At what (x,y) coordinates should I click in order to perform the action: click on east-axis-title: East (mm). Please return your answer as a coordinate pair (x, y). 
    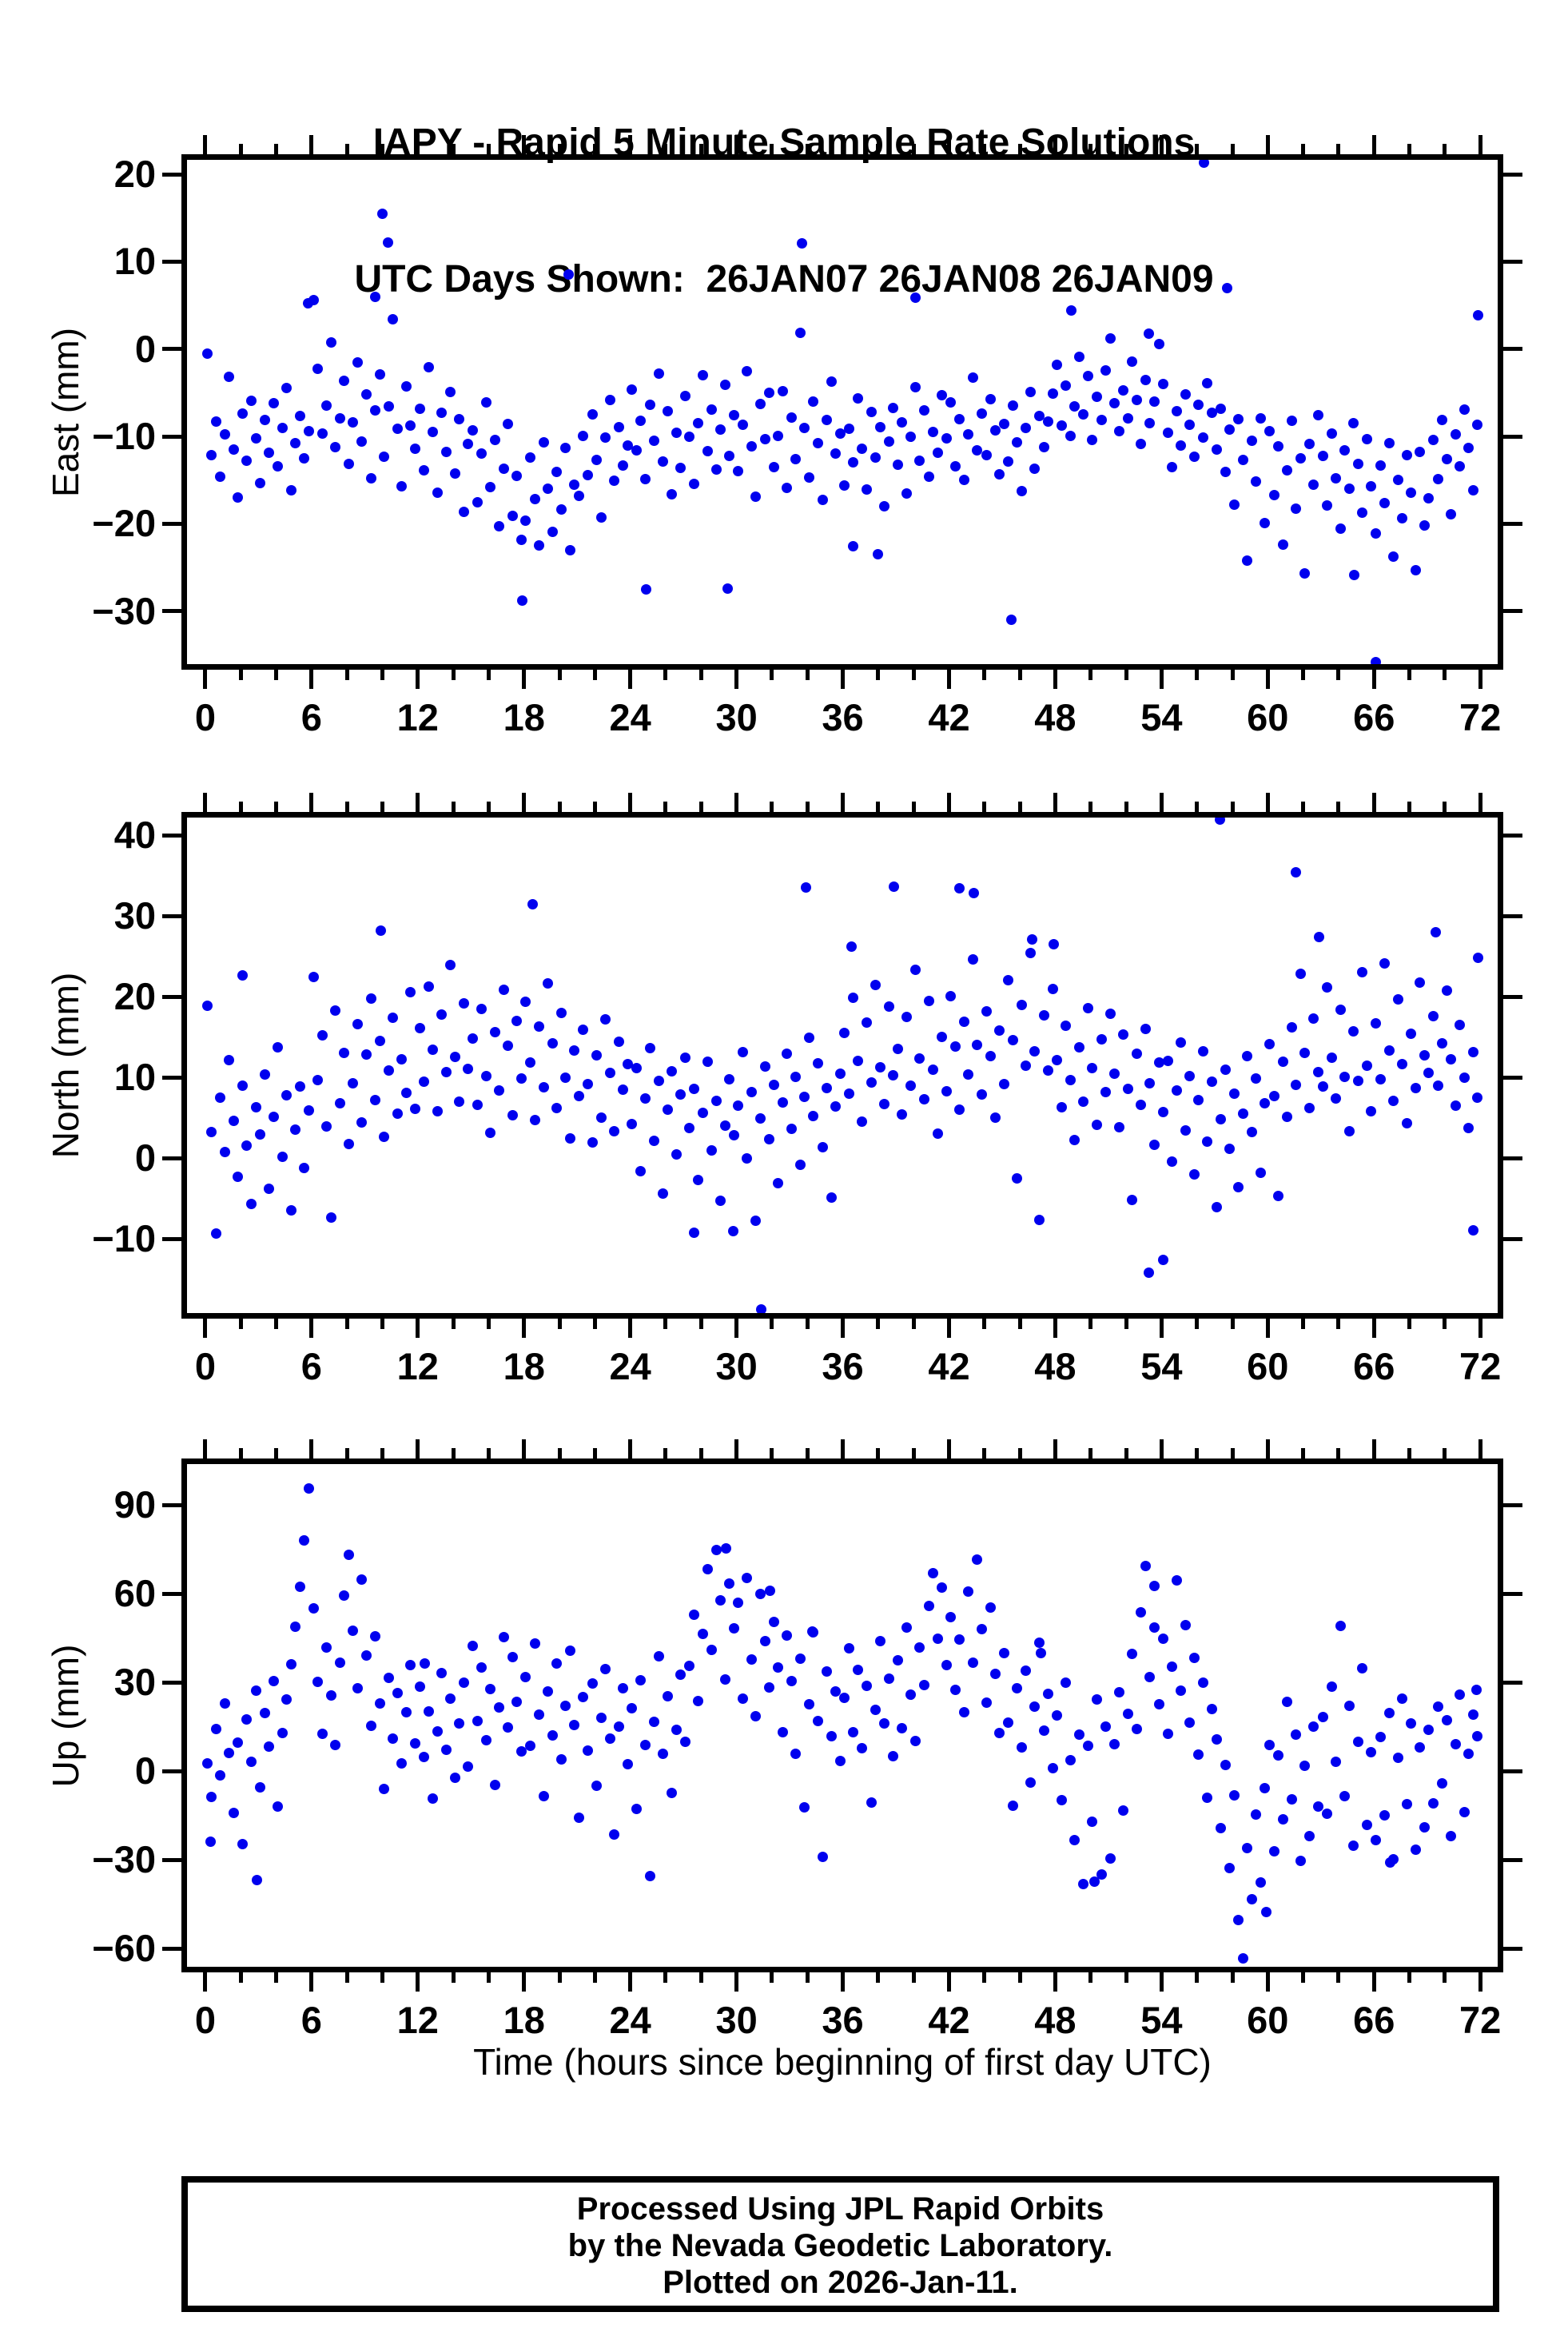
    Looking at the image, I should click on (65, 412).